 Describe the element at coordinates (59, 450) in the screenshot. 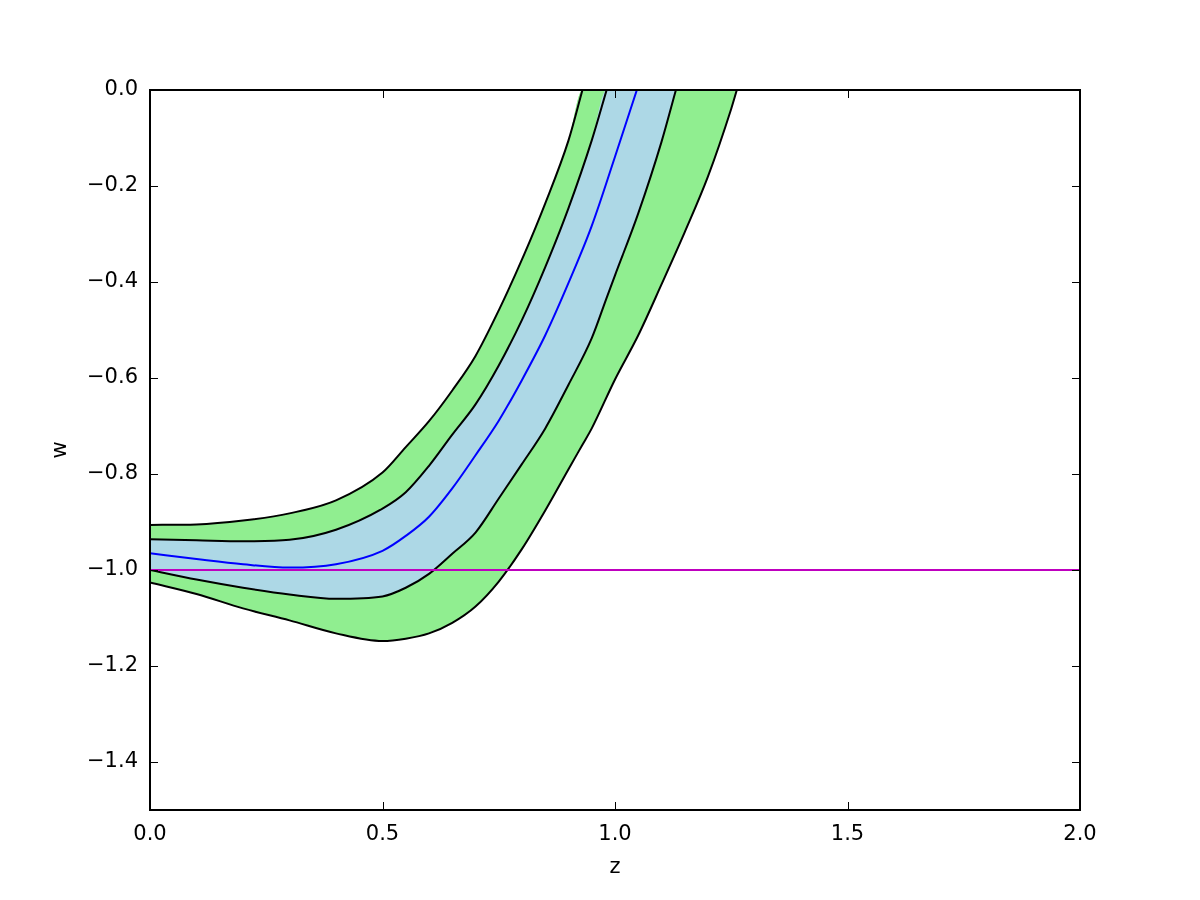

I see `y-axis-title: w` at that location.